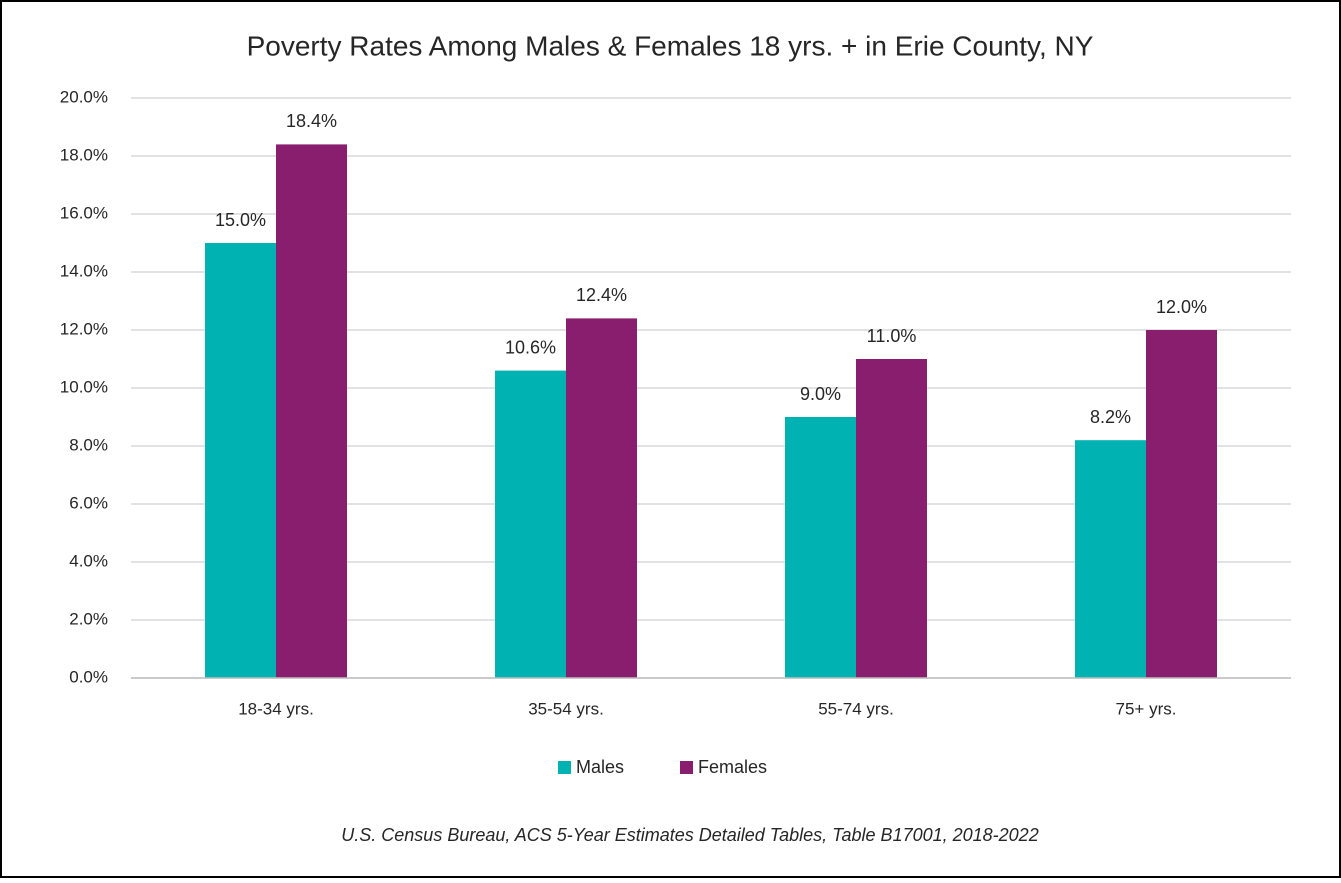  I want to click on y-tick-label: 16.0%, so click(84, 212).